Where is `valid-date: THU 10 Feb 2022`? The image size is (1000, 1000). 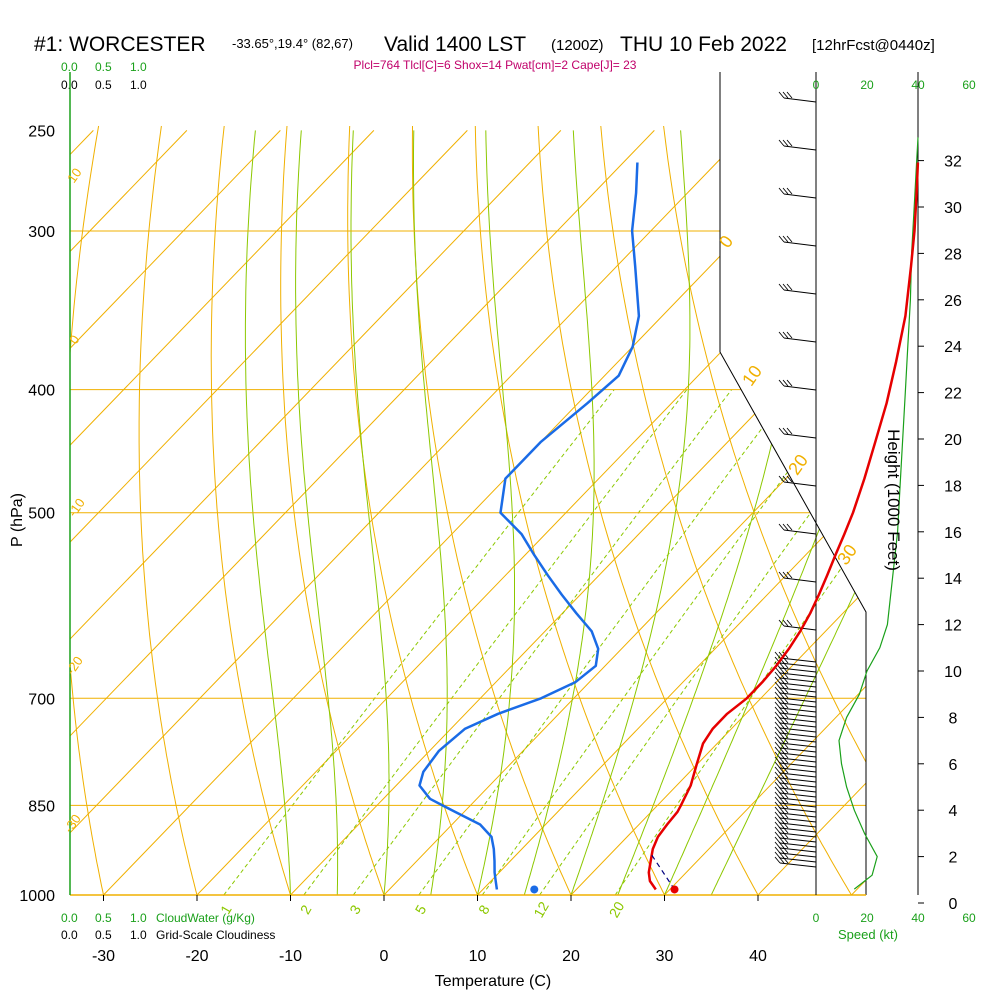
valid-date: THU 10 Feb 2022 is located at coordinates (703, 44).